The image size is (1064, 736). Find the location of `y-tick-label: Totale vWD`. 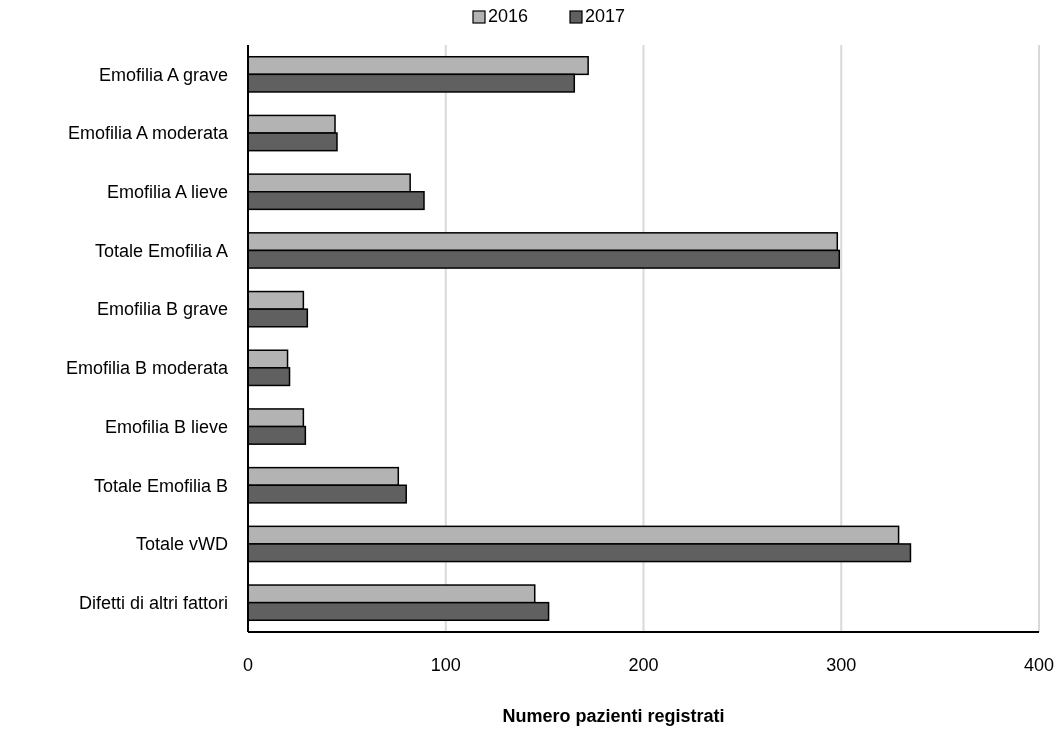

y-tick-label: Totale vWD is located at coordinates (181, 544).